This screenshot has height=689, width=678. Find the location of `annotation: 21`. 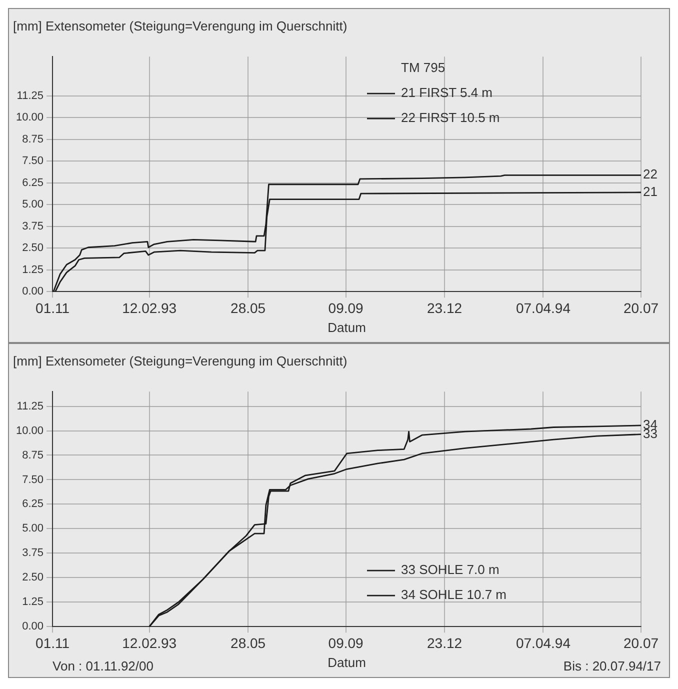

annotation: 21 is located at coordinates (650, 191).